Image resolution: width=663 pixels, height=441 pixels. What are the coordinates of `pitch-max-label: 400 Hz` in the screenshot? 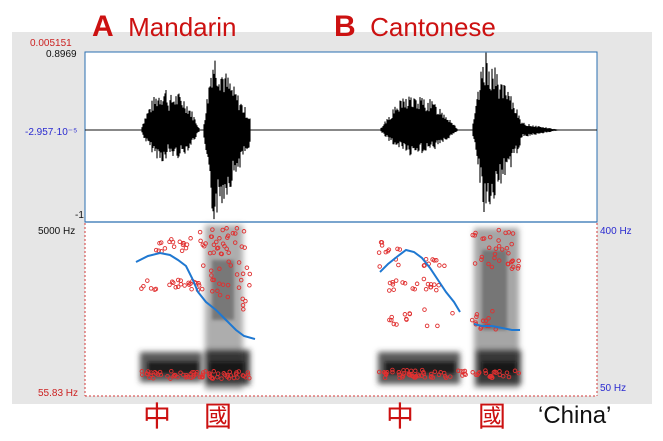 It's located at (616, 231).